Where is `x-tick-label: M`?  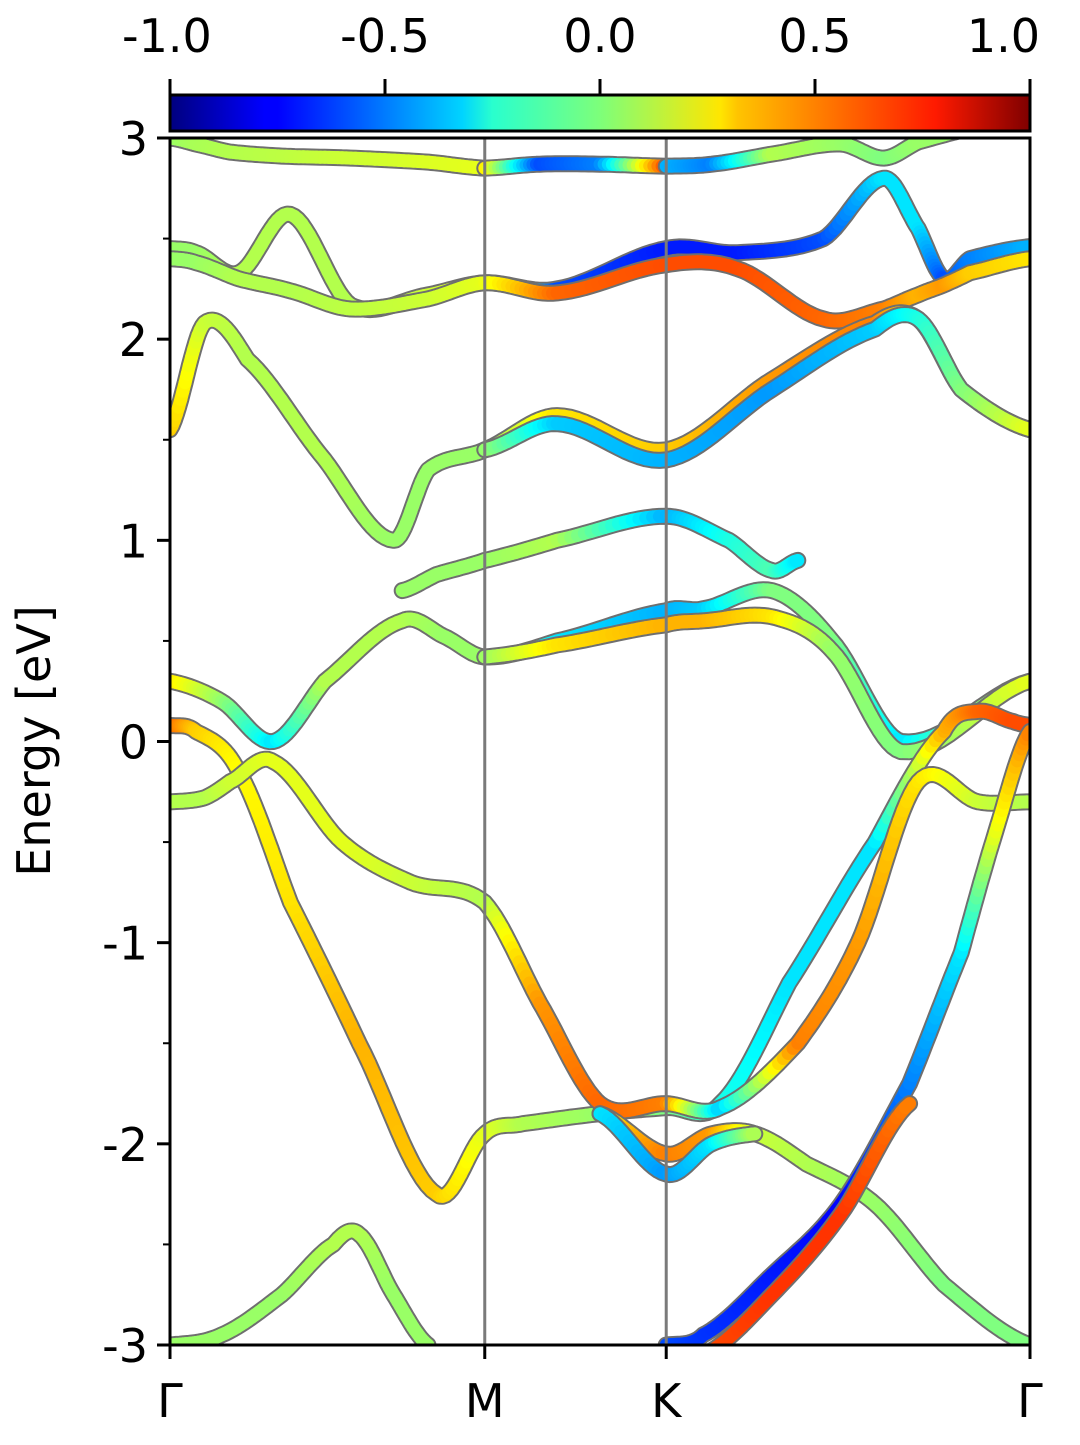
x-tick-label: M is located at coordinates (485, 1401).